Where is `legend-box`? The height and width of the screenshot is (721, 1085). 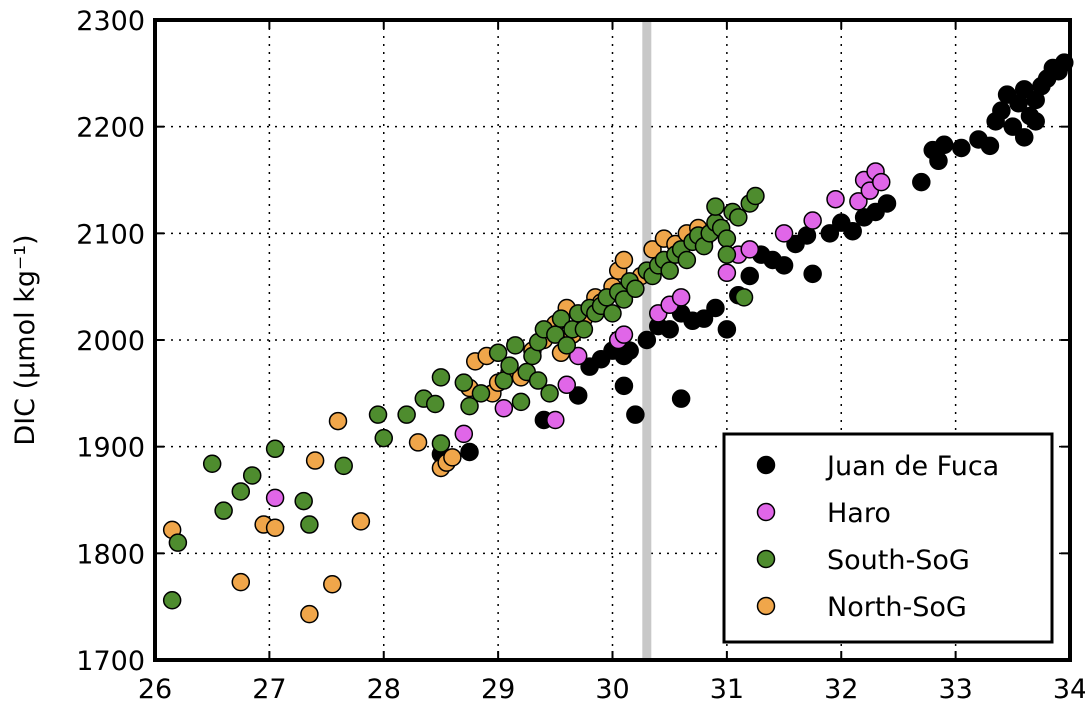
legend-box is located at coordinates (888, 538).